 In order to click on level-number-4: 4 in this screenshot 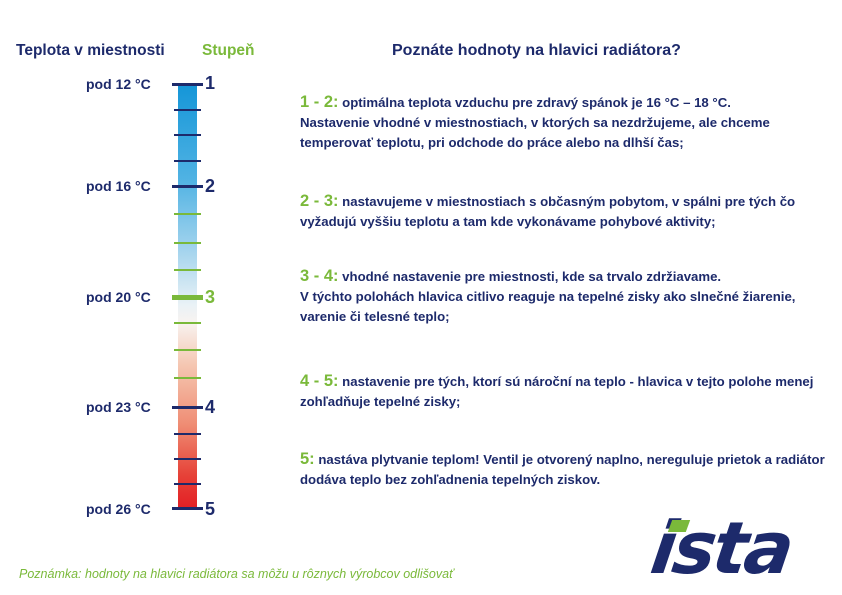, I will do `click(210, 407)`.